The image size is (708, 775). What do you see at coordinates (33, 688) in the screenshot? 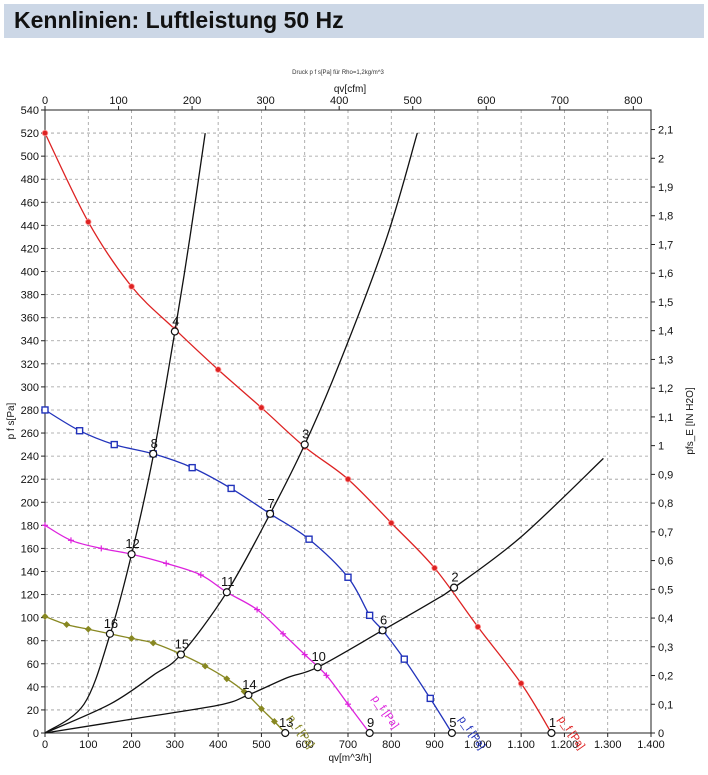
I see `y-tick-label: 40` at bounding box center [33, 688].